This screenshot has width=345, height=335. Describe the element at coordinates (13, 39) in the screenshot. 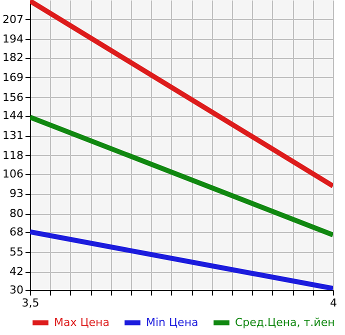

I see `y-tick-label: 194` at that location.